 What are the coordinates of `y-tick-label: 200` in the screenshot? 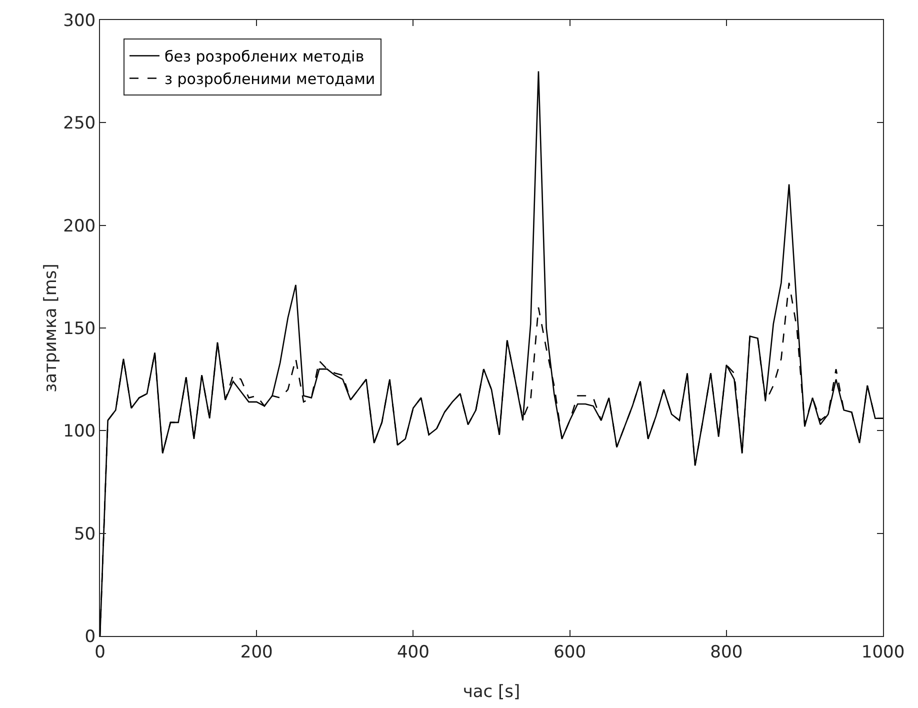 It's located at (79, 226).